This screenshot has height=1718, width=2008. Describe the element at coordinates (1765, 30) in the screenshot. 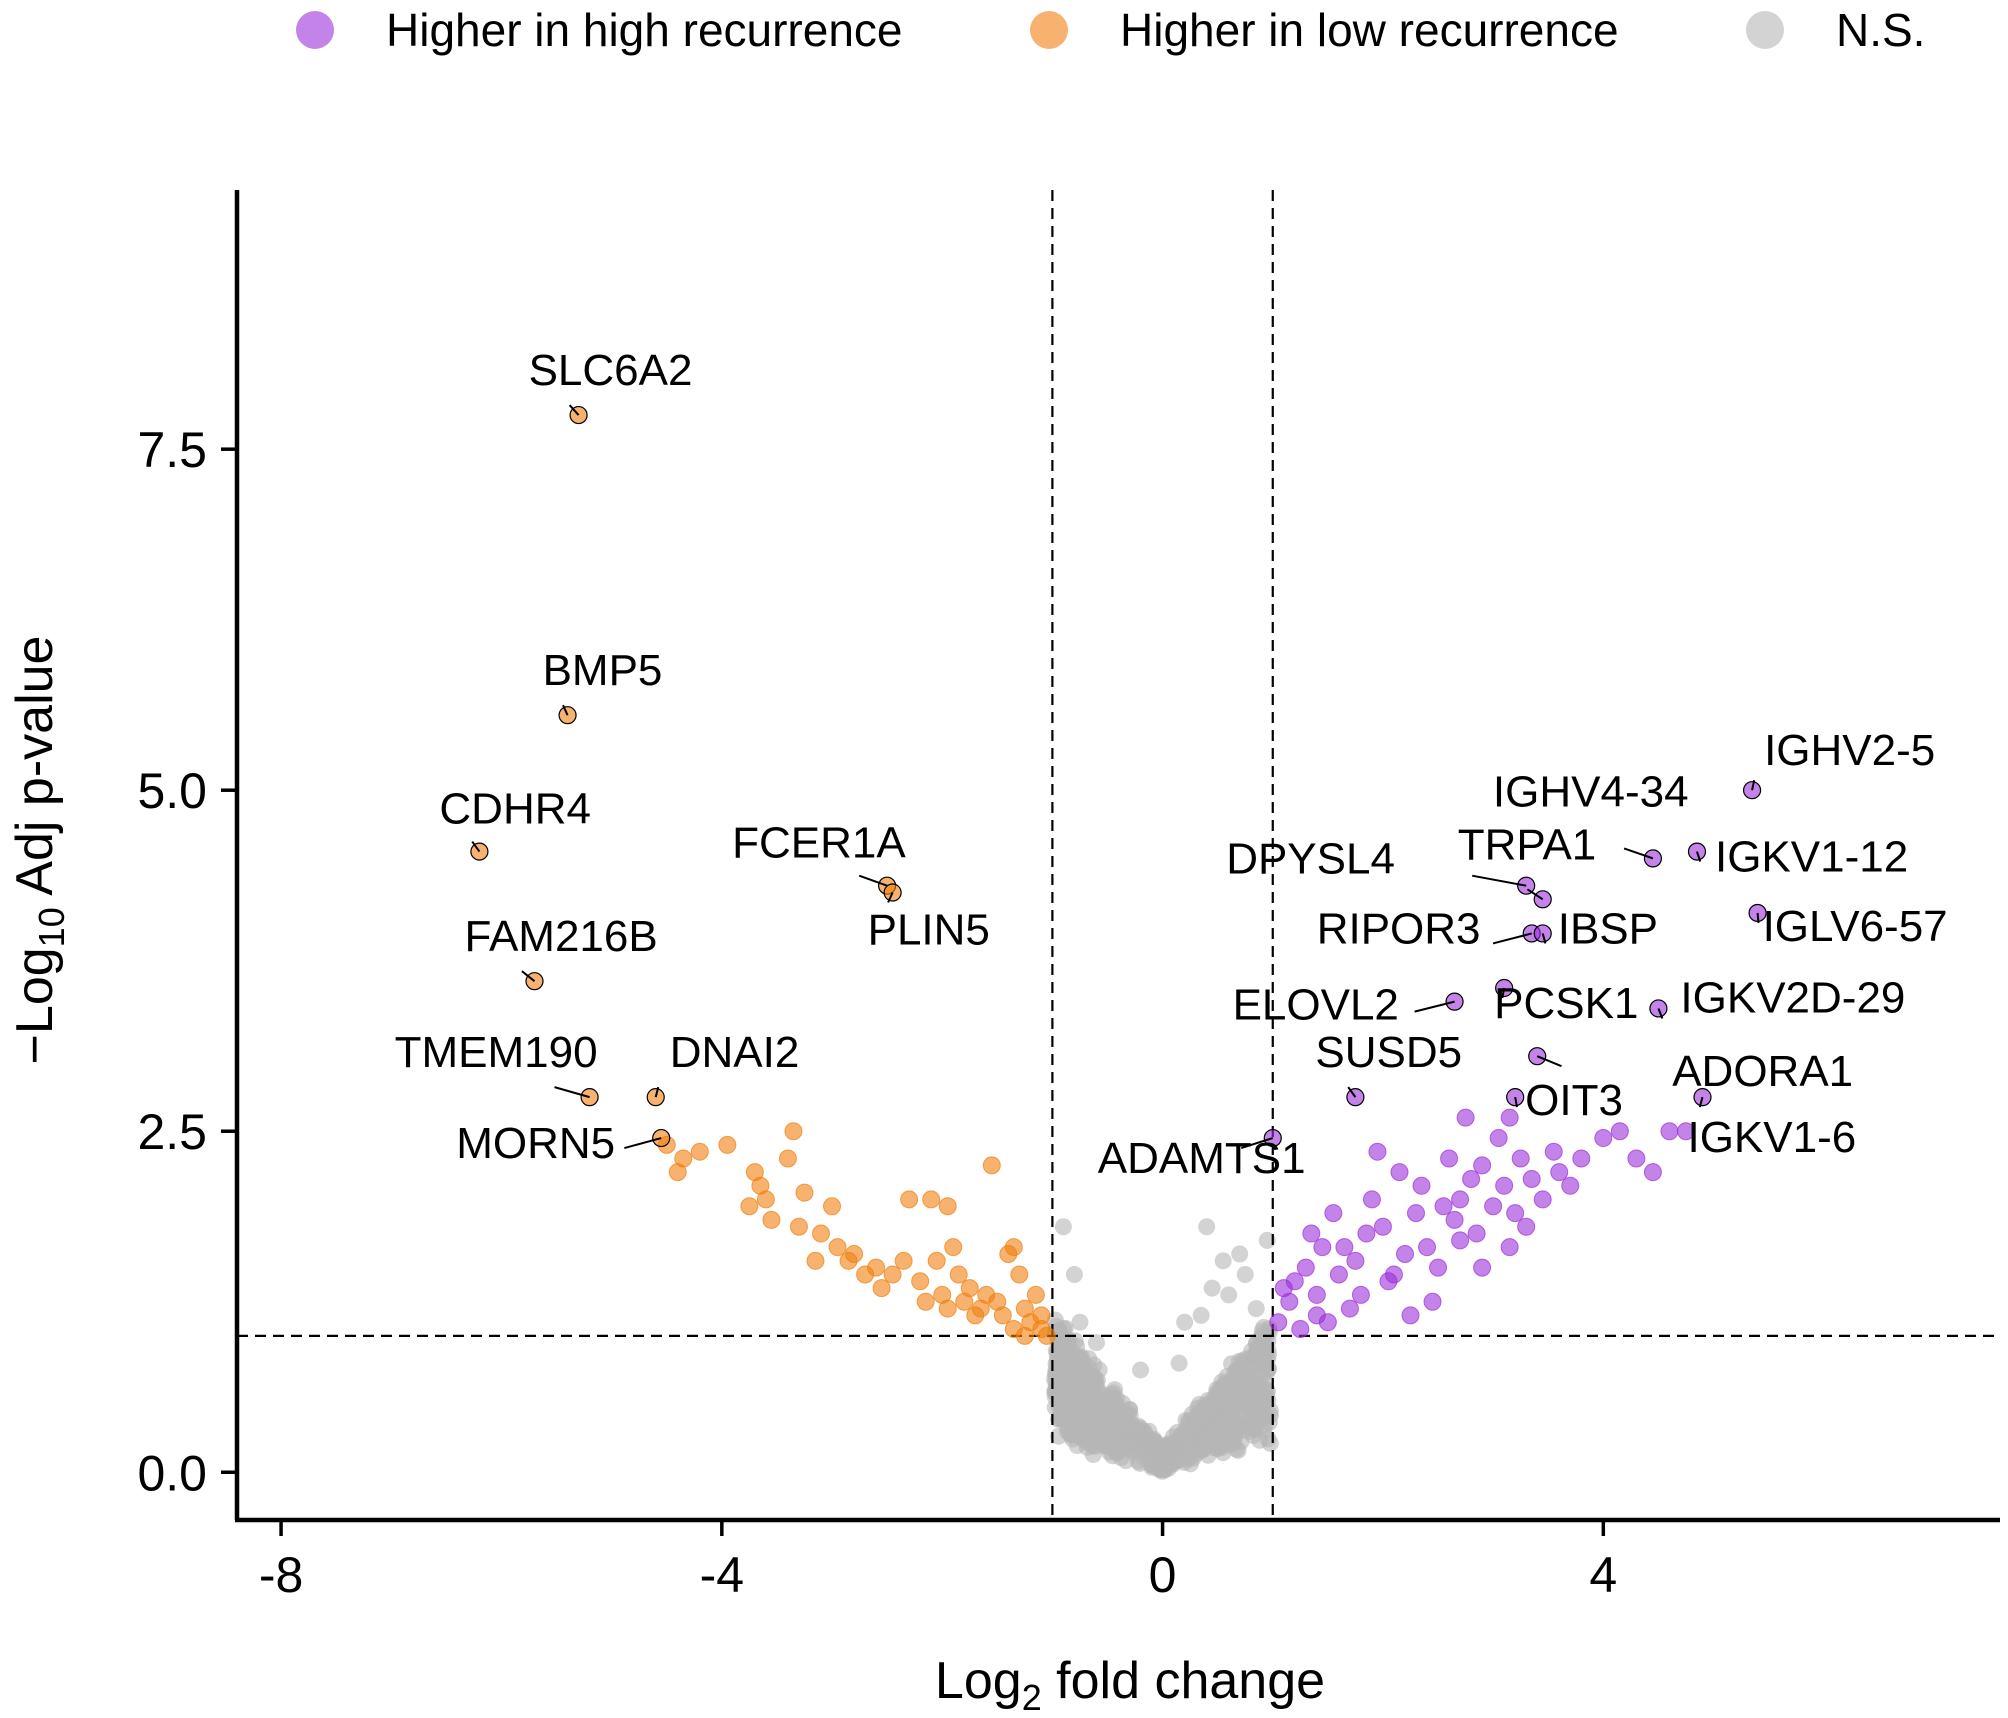

I see `legend-dot-ns` at that location.